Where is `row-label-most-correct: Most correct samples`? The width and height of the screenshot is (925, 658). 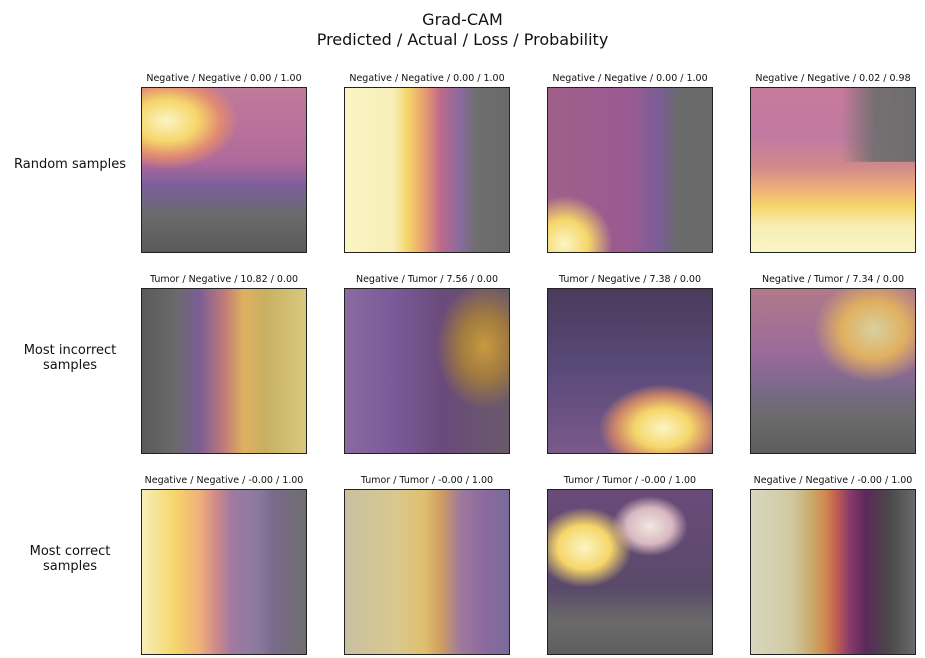 row-label-most-correct: Most correct samples is located at coordinates (70, 559).